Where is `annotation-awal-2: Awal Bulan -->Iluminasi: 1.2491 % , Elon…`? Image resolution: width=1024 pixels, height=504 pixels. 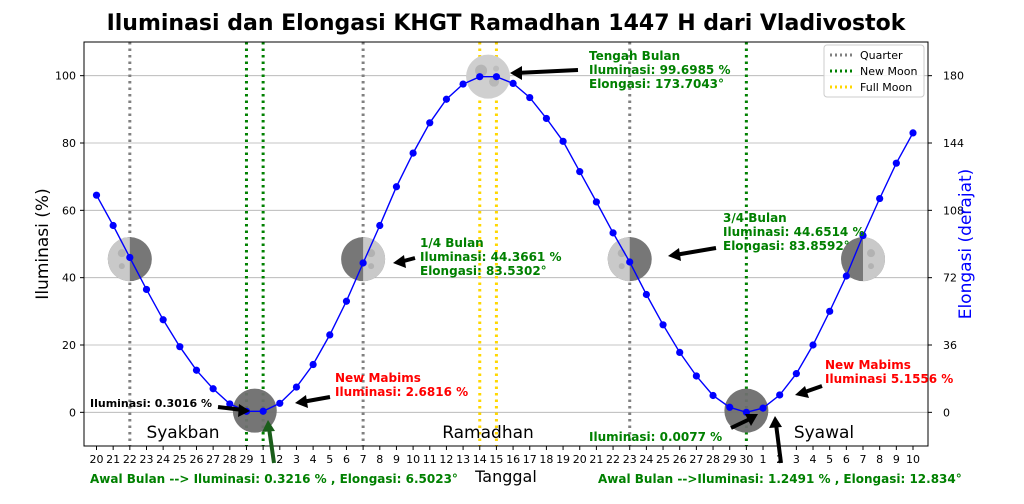
annotation-awal-2: Awal Bulan -->Iluminasi: 1.2491 % , Elon… is located at coordinates (780, 479).